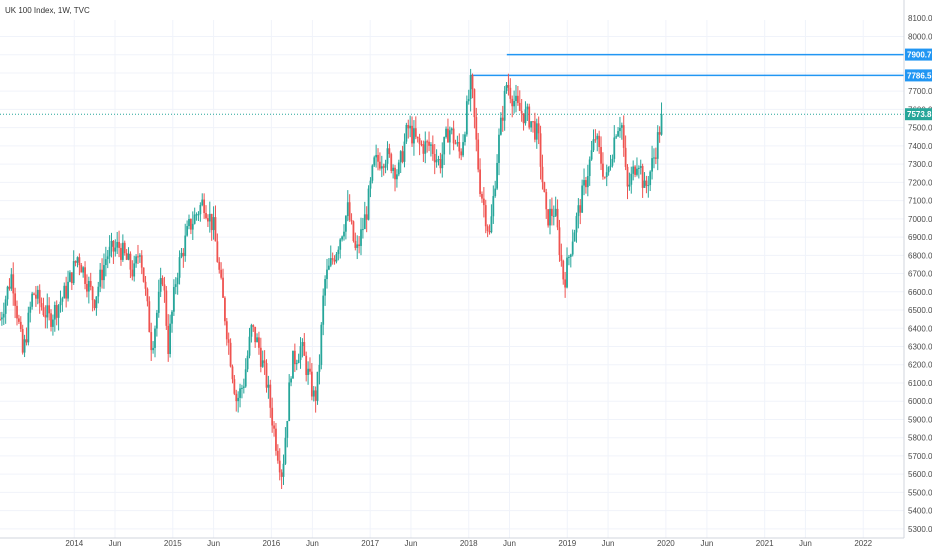 The width and height of the screenshot is (932, 550). Describe the element at coordinates (920, 219) in the screenshot. I see `y-tick-label: 7000.0` at that location.